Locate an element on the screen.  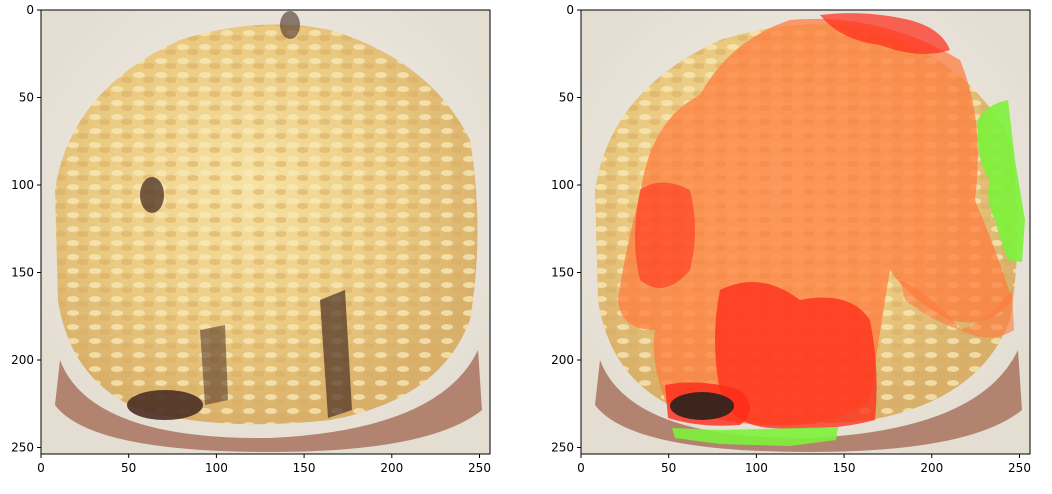
mushroom-piece is located at coordinates (702, 406).